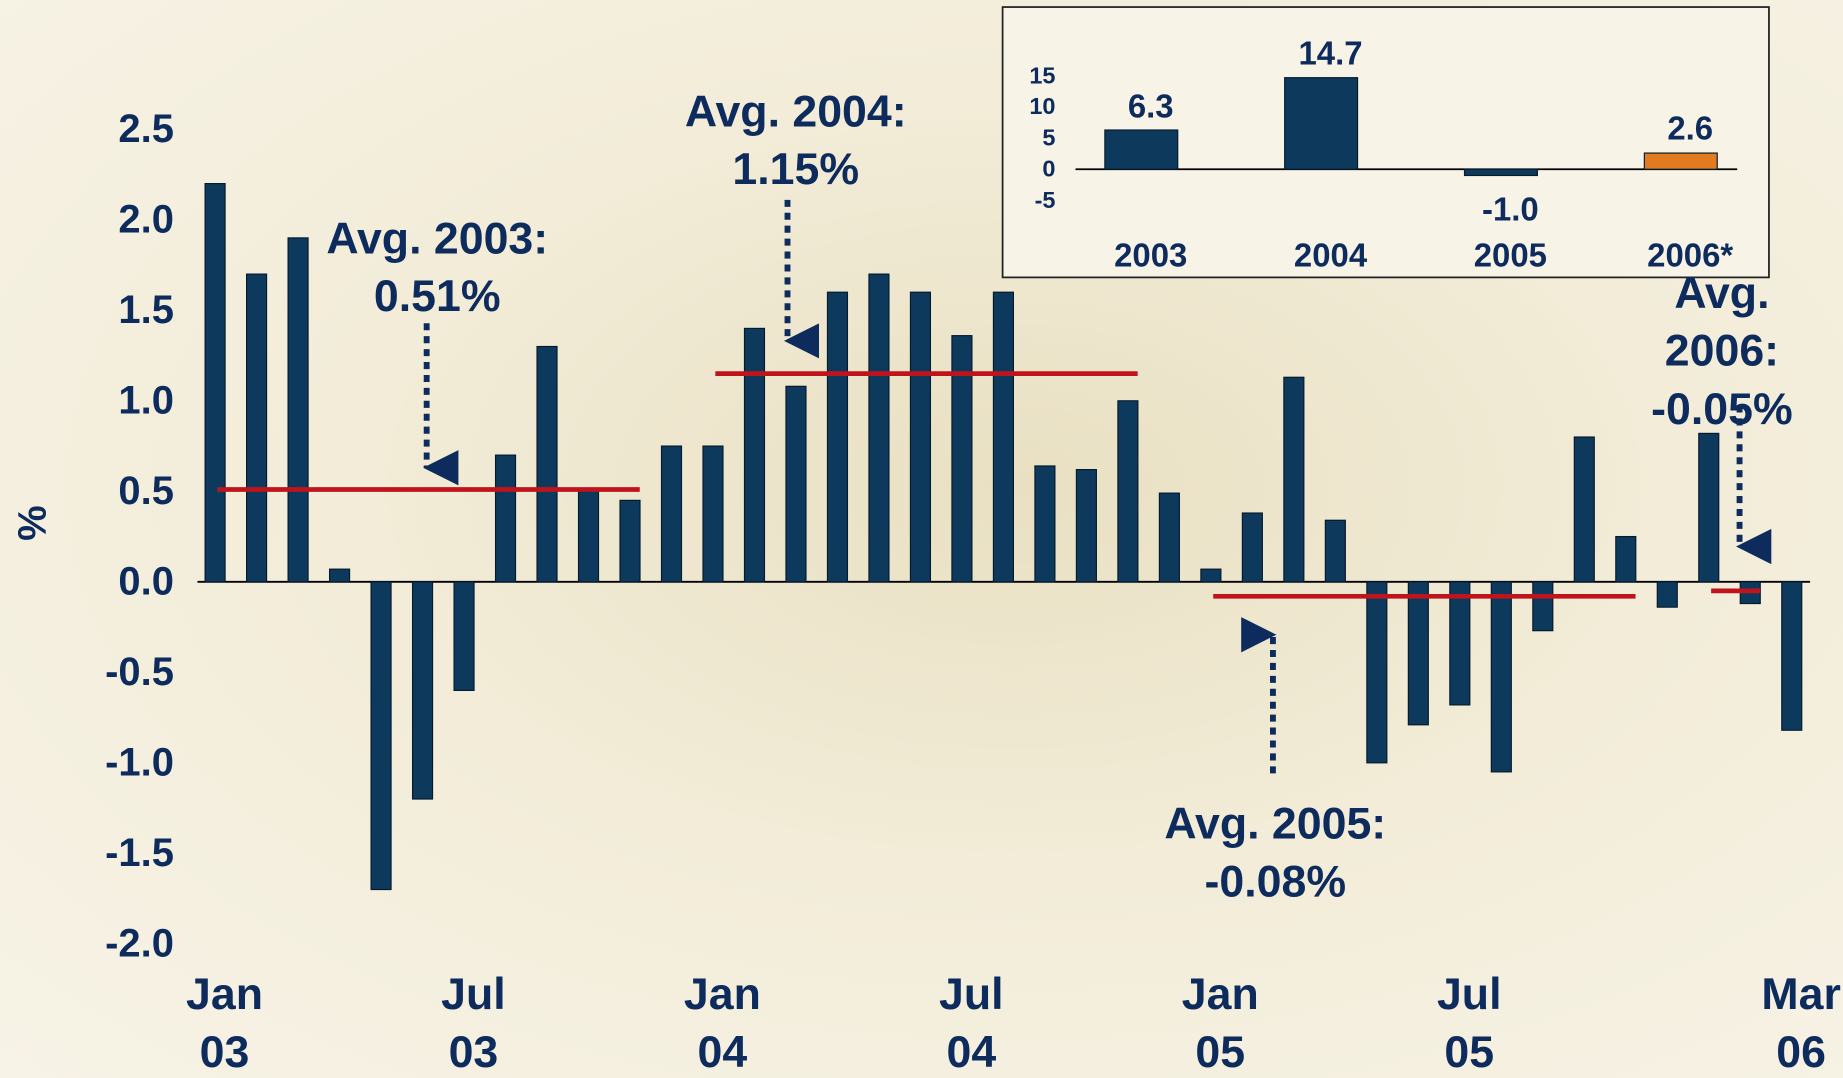  I want to click on y-tick-label: -2.0, so click(139, 944).